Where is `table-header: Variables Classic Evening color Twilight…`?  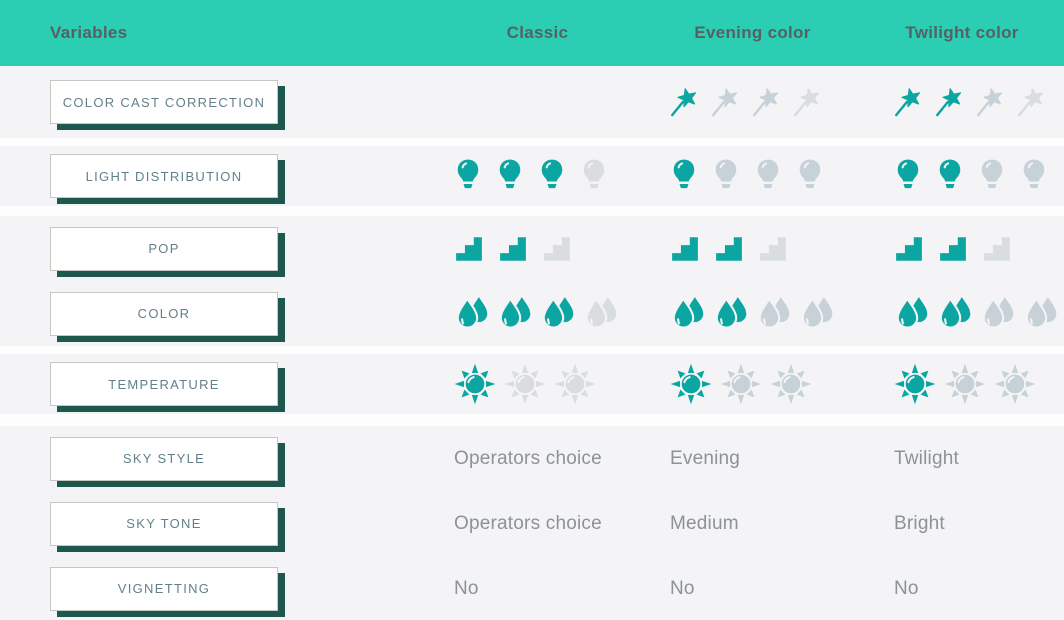
table-header: Variables Classic Evening color Twilight… is located at coordinates (532, 33).